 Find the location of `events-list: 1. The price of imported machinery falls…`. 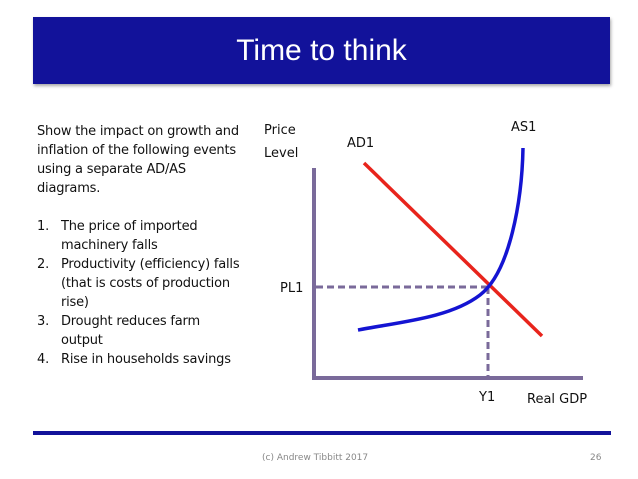

events-list: 1. The price of imported machinery falls… is located at coordinates (139, 293).